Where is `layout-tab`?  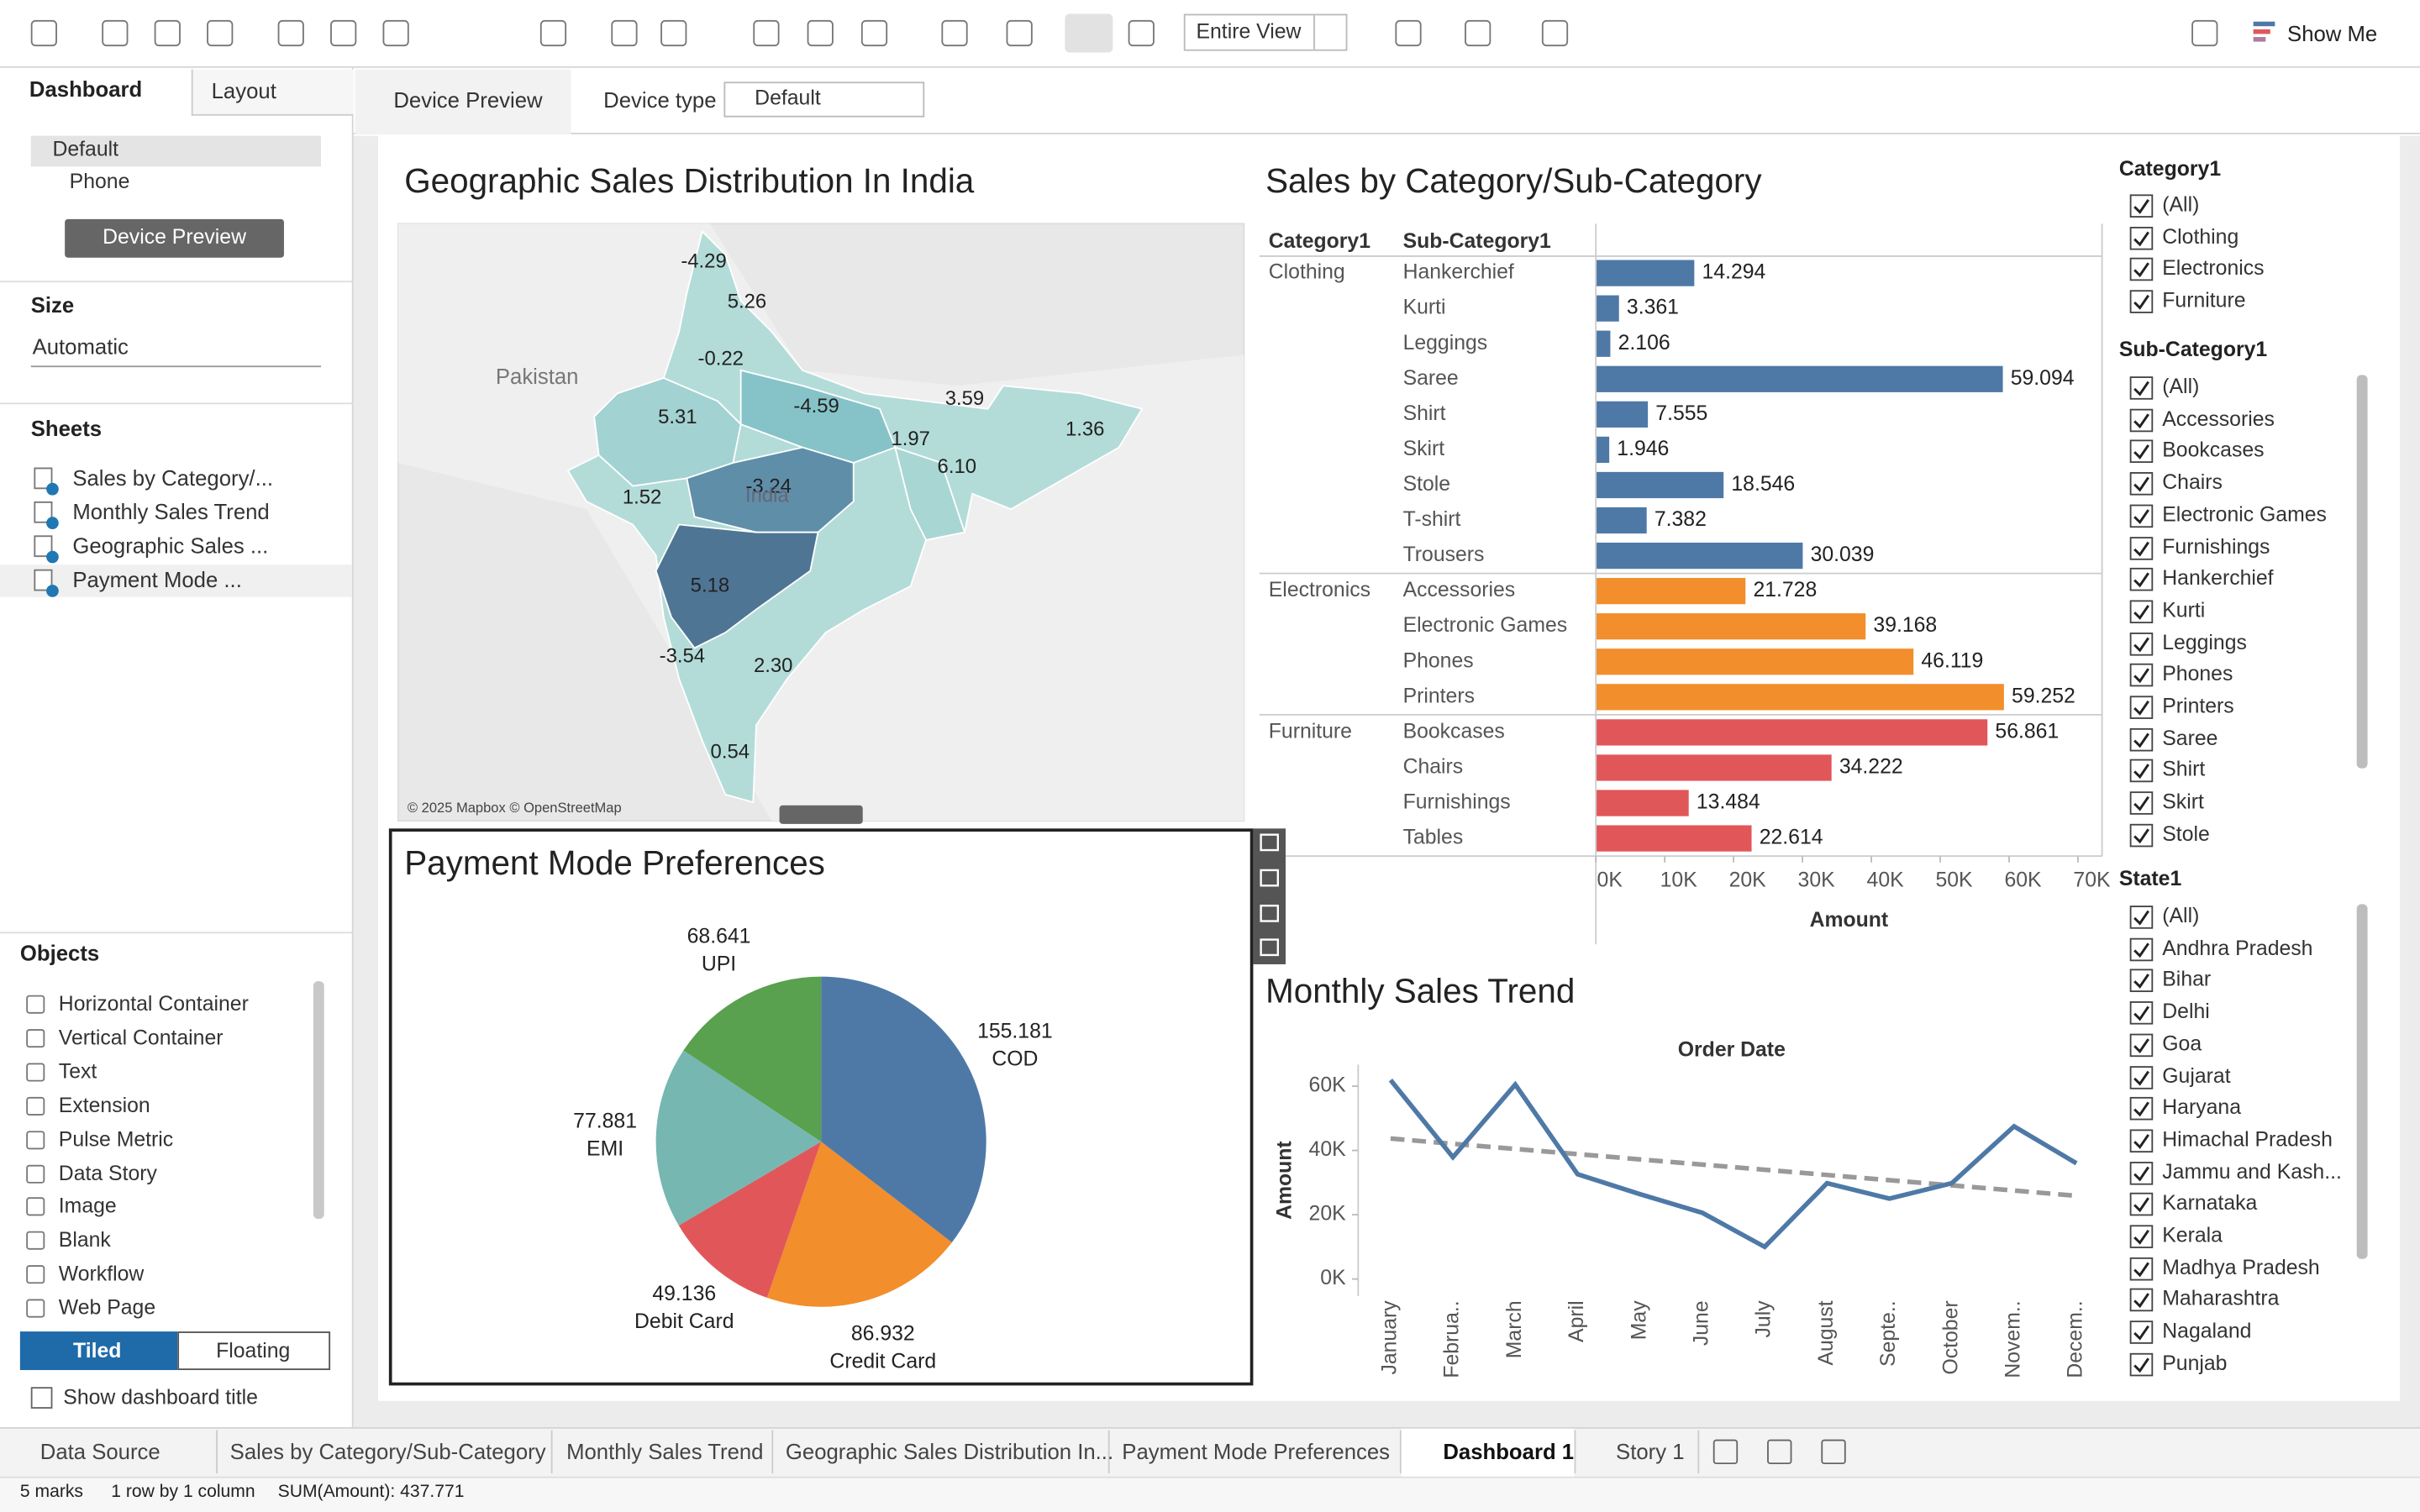 layout-tab is located at coordinates (272, 92).